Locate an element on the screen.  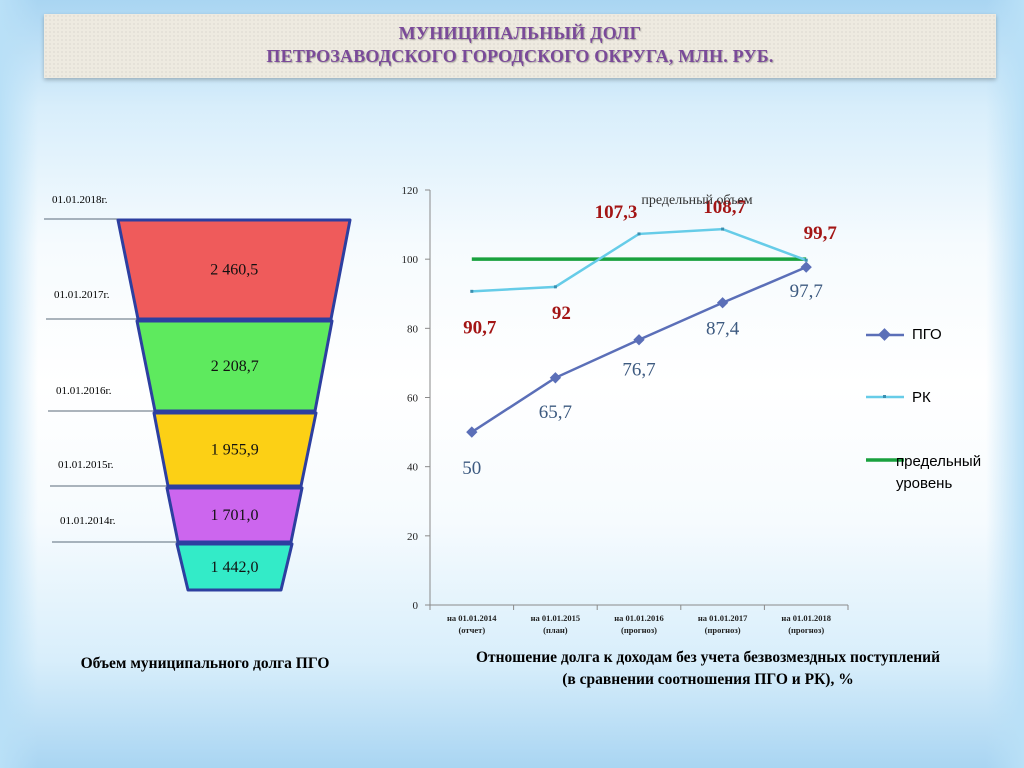
funnel-value-0: 2 460,5 is located at coordinates (234, 270).